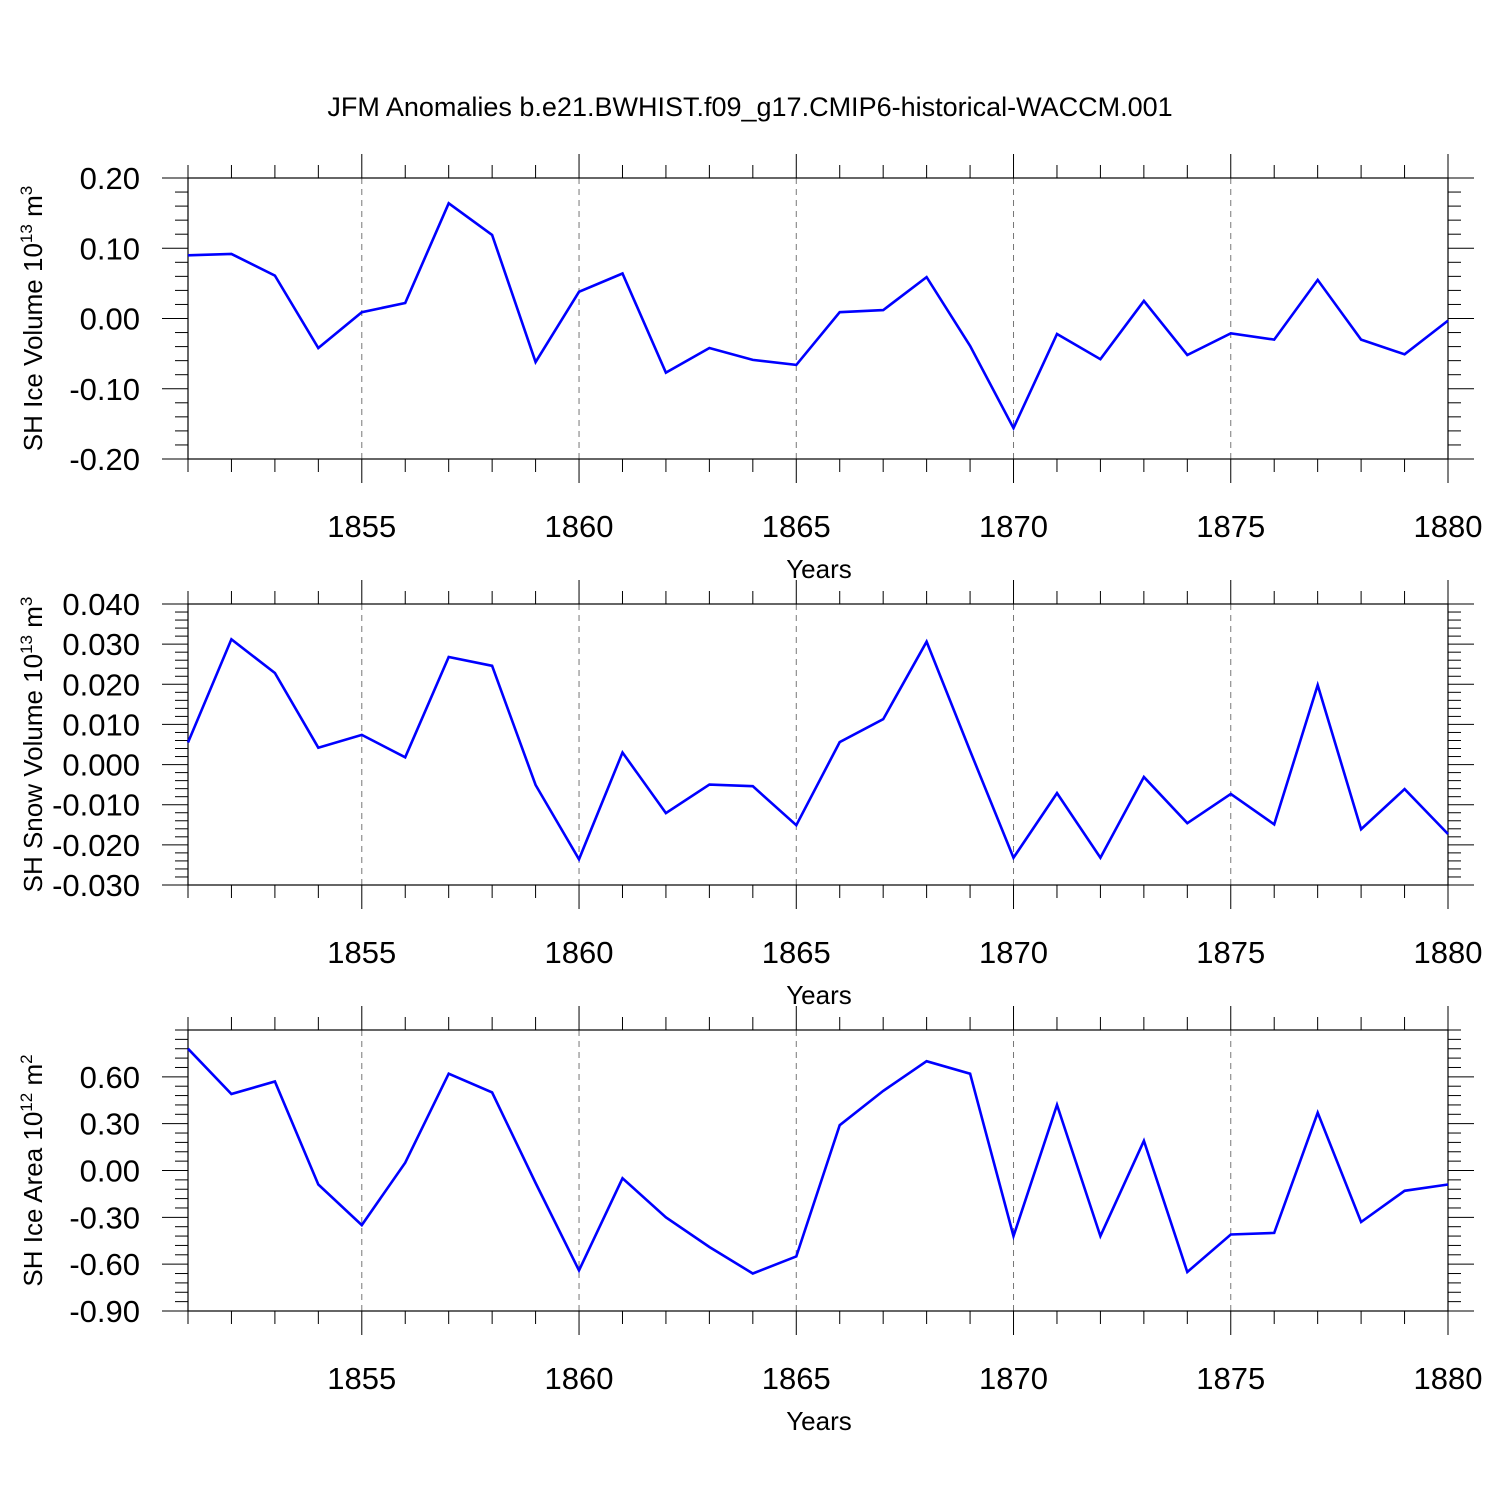 This screenshot has width=1500, height=1500. What do you see at coordinates (104, 459) in the screenshot?
I see `y-tick-label: -0.20` at bounding box center [104, 459].